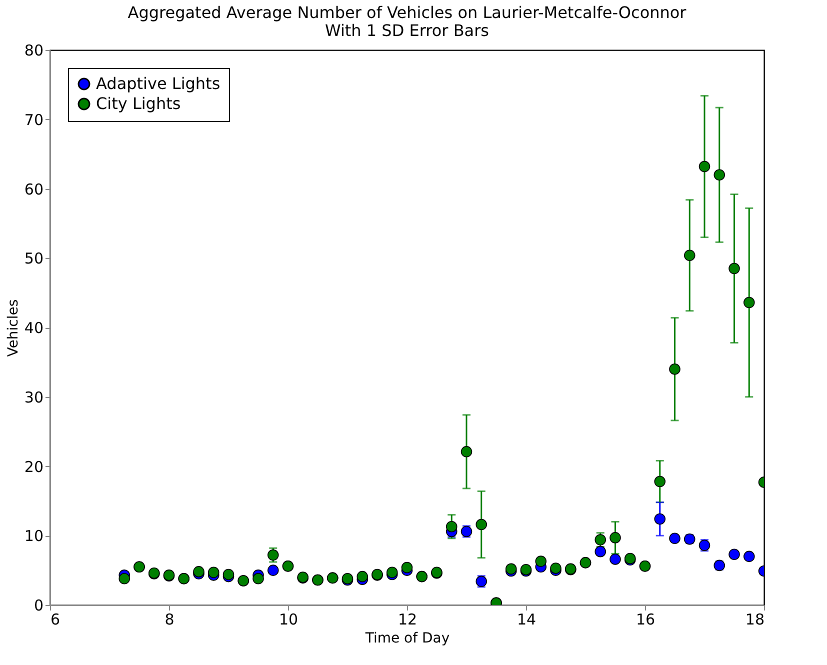 The width and height of the screenshot is (827, 665). What do you see at coordinates (138, 103) in the screenshot?
I see `legend-label: City Lights` at bounding box center [138, 103].